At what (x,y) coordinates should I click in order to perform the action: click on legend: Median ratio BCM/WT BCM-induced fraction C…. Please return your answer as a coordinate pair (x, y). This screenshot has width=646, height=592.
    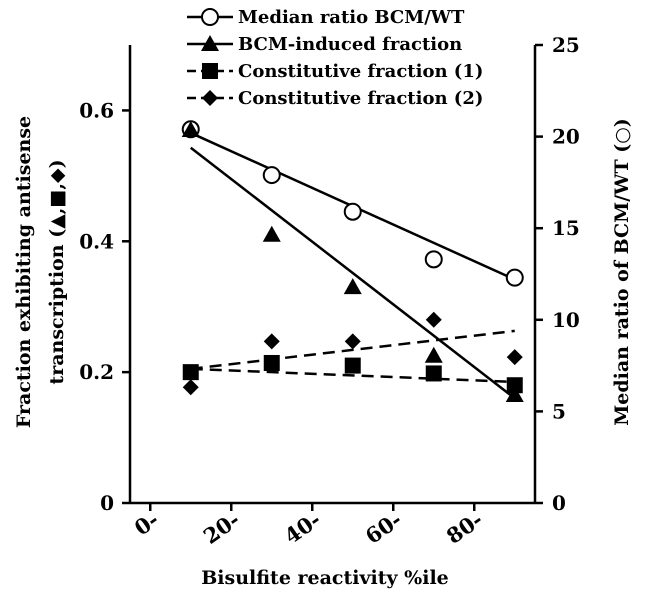
    Looking at the image, I should click on (335, 58).